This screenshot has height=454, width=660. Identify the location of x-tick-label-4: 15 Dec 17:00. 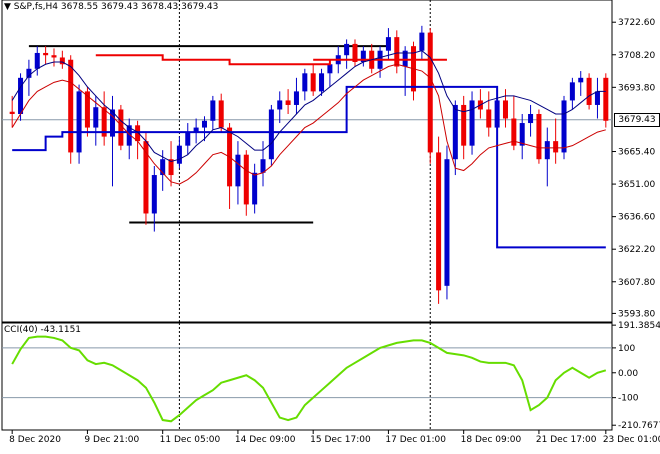
(340, 440).